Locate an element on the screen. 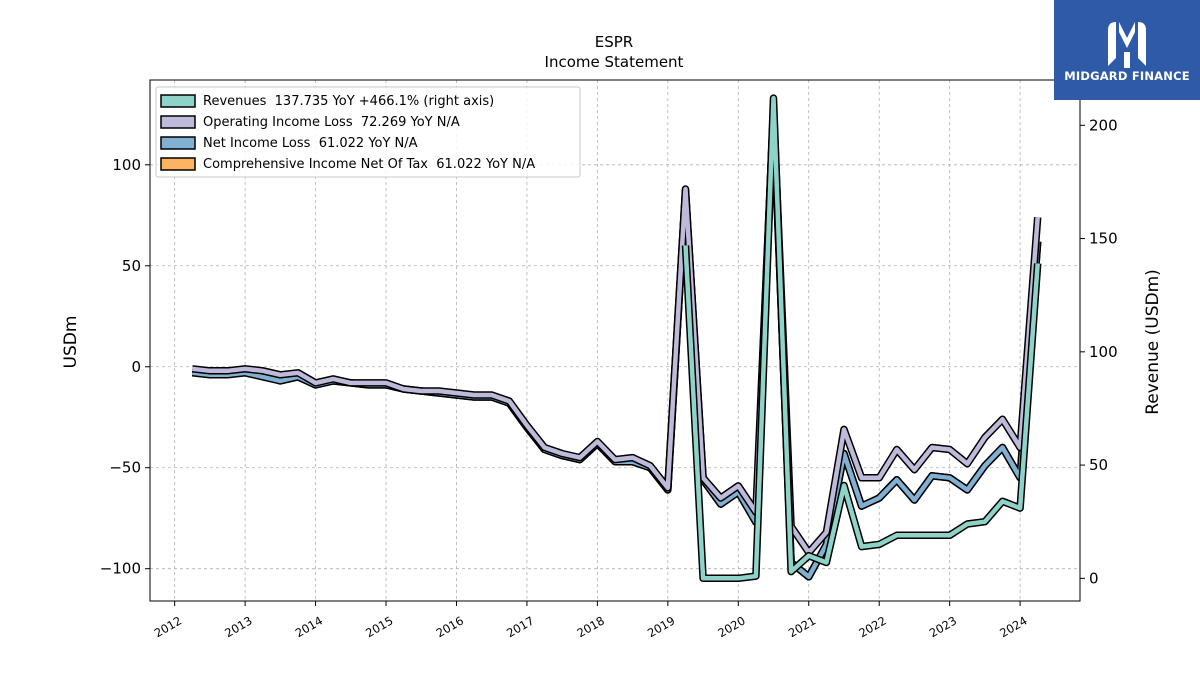 Image resolution: width=1200 pixels, height=675 pixels. x-tick-label: 2023 is located at coordinates (943, 626).